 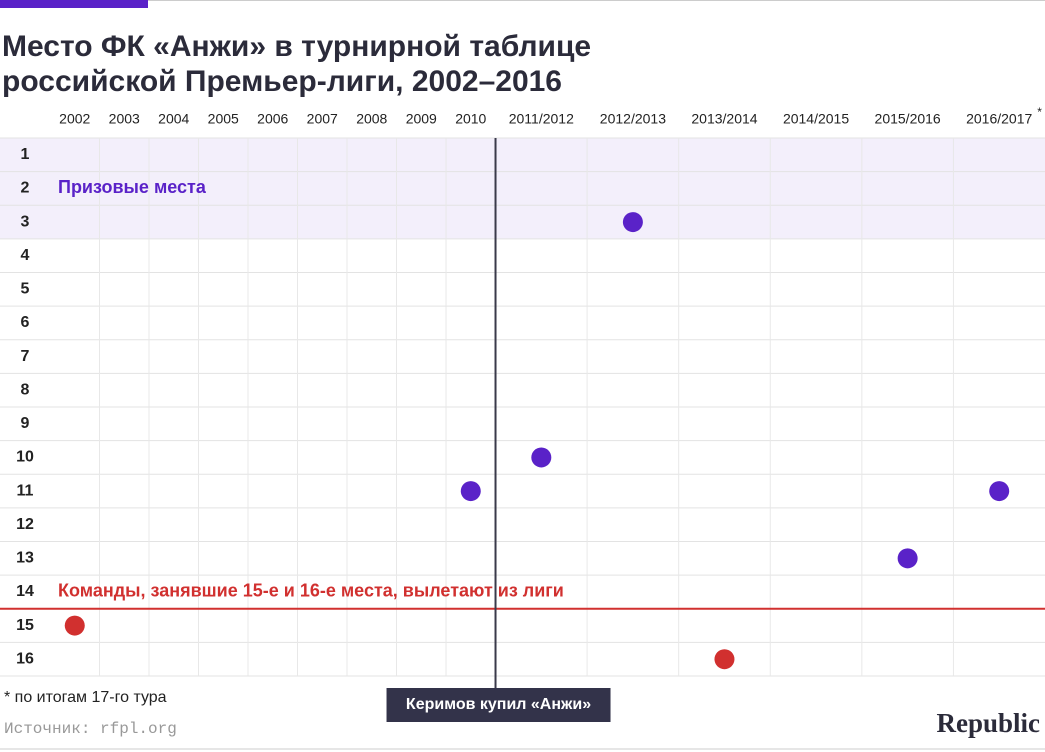 I want to click on zone-label: Призовые места, so click(x=132, y=187).